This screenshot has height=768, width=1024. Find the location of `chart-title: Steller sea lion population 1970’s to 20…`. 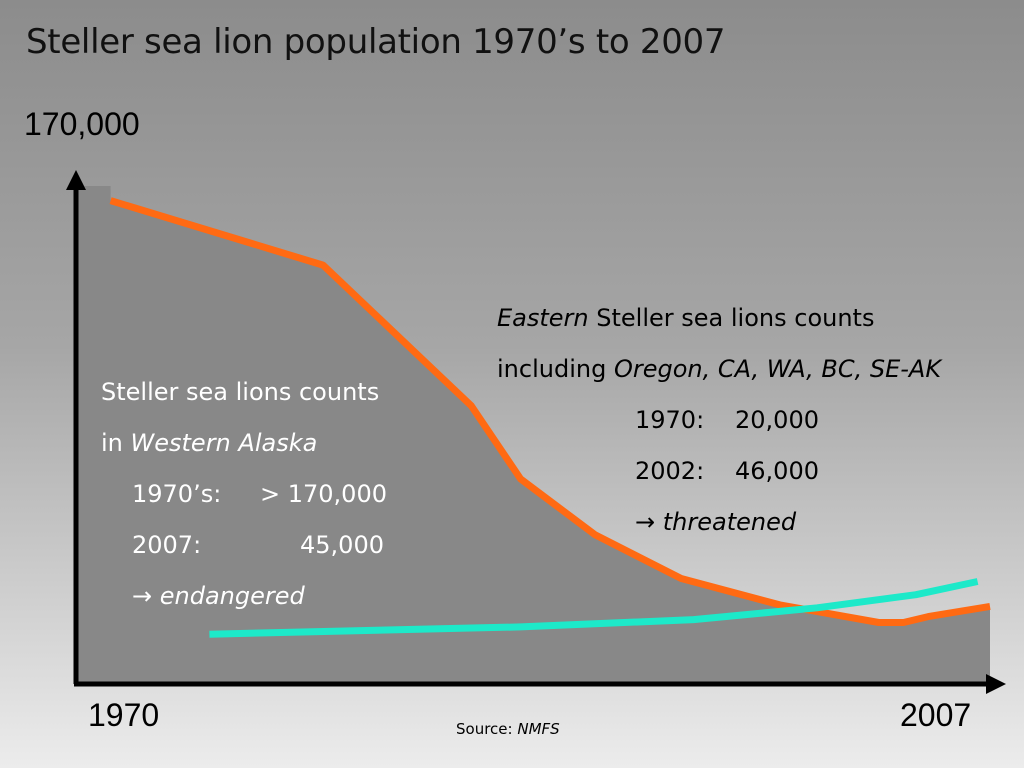

chart-title: Steller sea lion population 1970’s to 20… is located at coordinates (376, 42).